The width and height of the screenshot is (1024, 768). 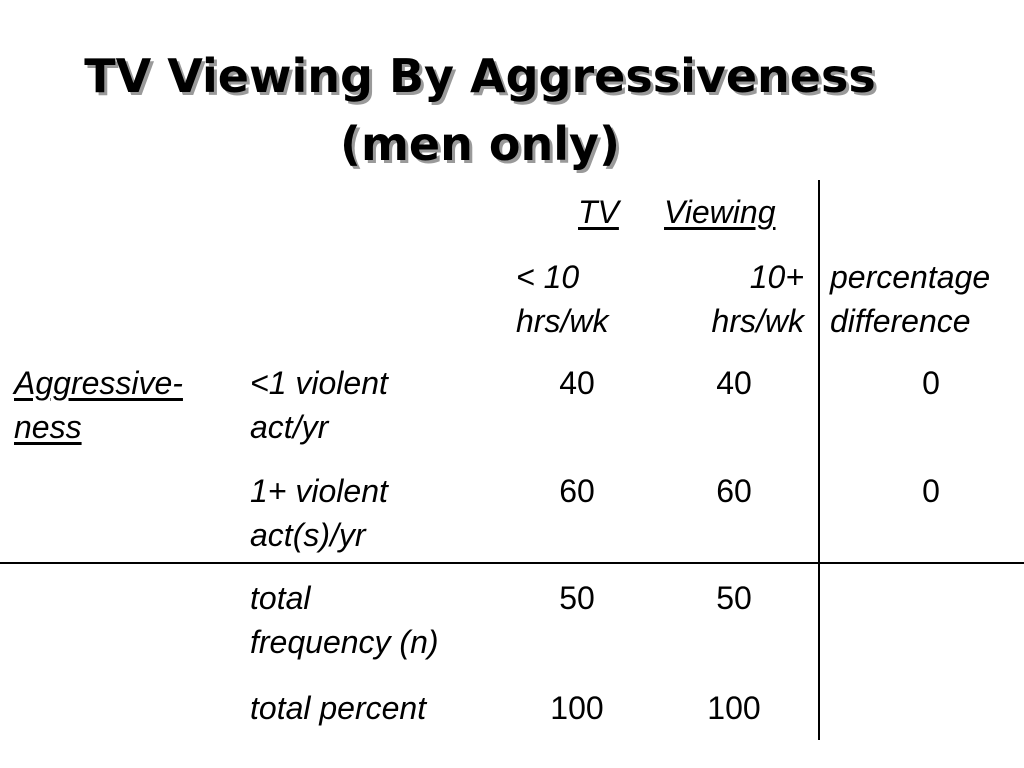 What do you see at coordinates (562, 299) in the screenshot?
I see `header-col-under-10: < 10 hrs/wk` at bounding box center [562, 299].